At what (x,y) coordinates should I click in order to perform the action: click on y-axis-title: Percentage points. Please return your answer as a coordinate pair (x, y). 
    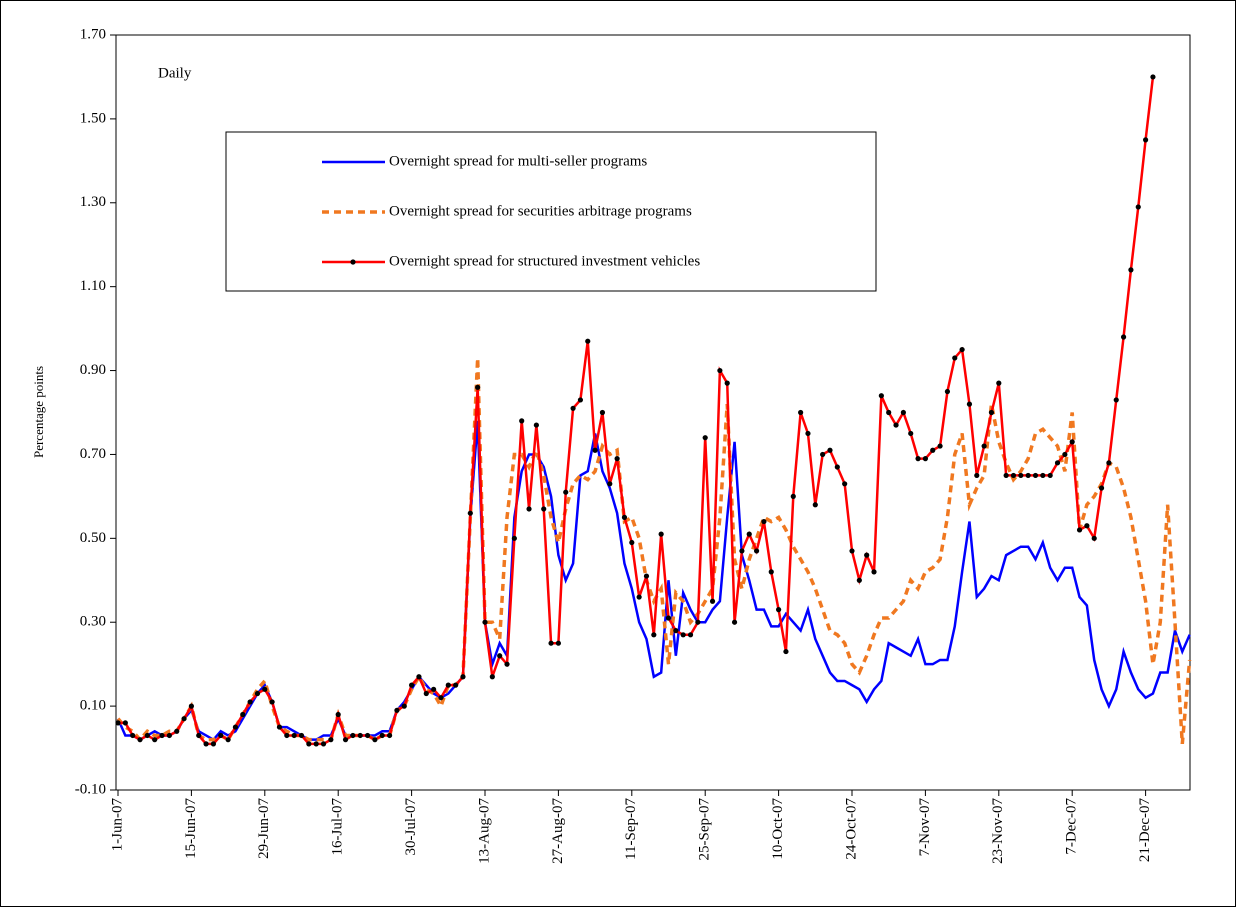
    Looking at the image, I should click on (38, 412).